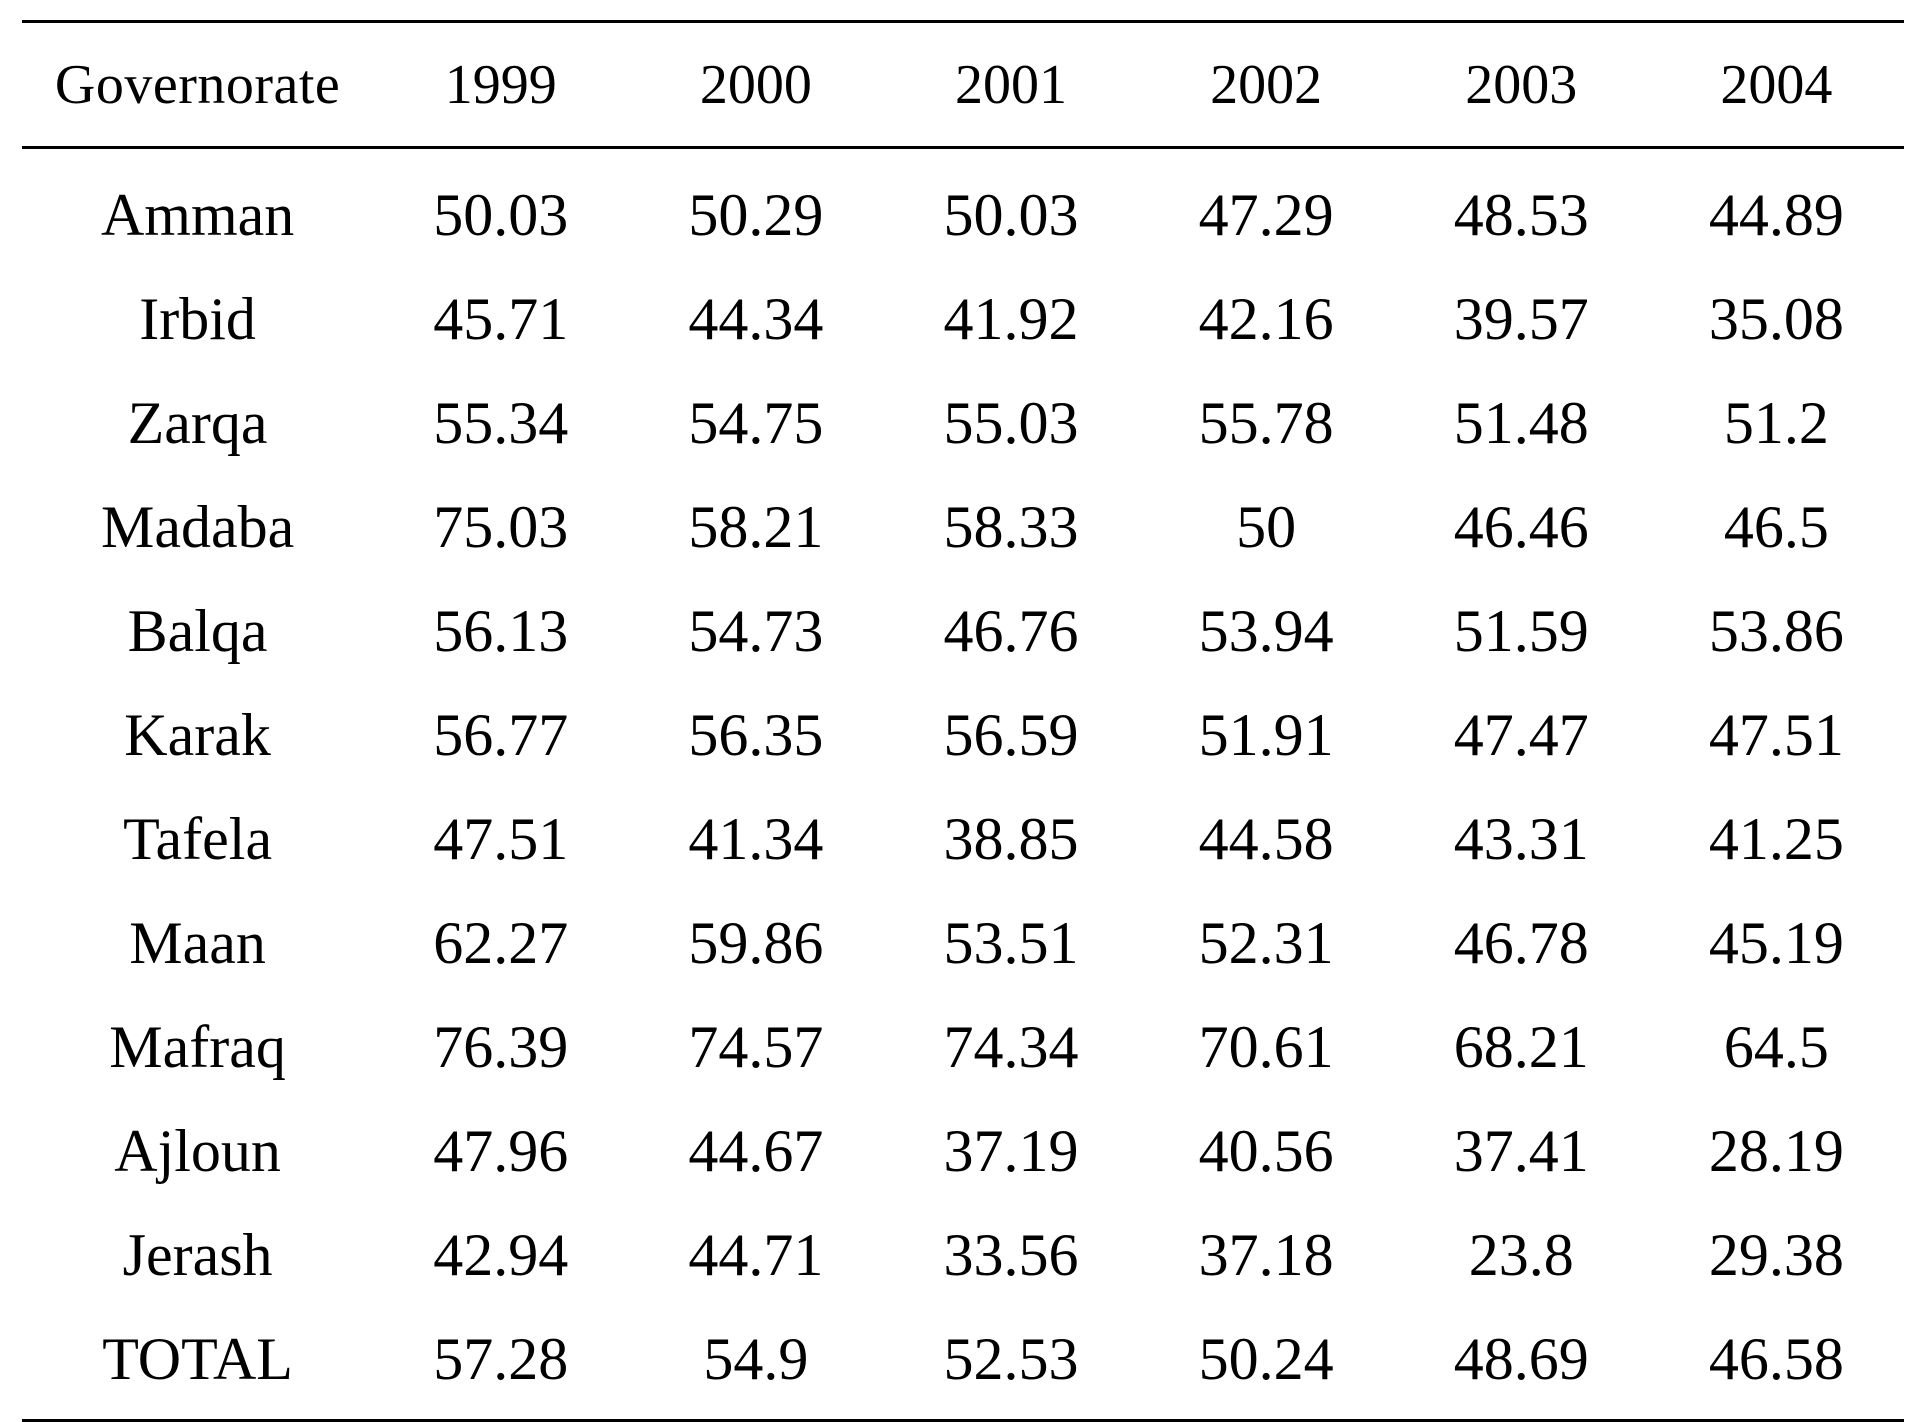  What do you see at coordinates (1776, 1358) in the screenshot?
I see `value-cell: 46.58` at bounding box center [1776, 1358].